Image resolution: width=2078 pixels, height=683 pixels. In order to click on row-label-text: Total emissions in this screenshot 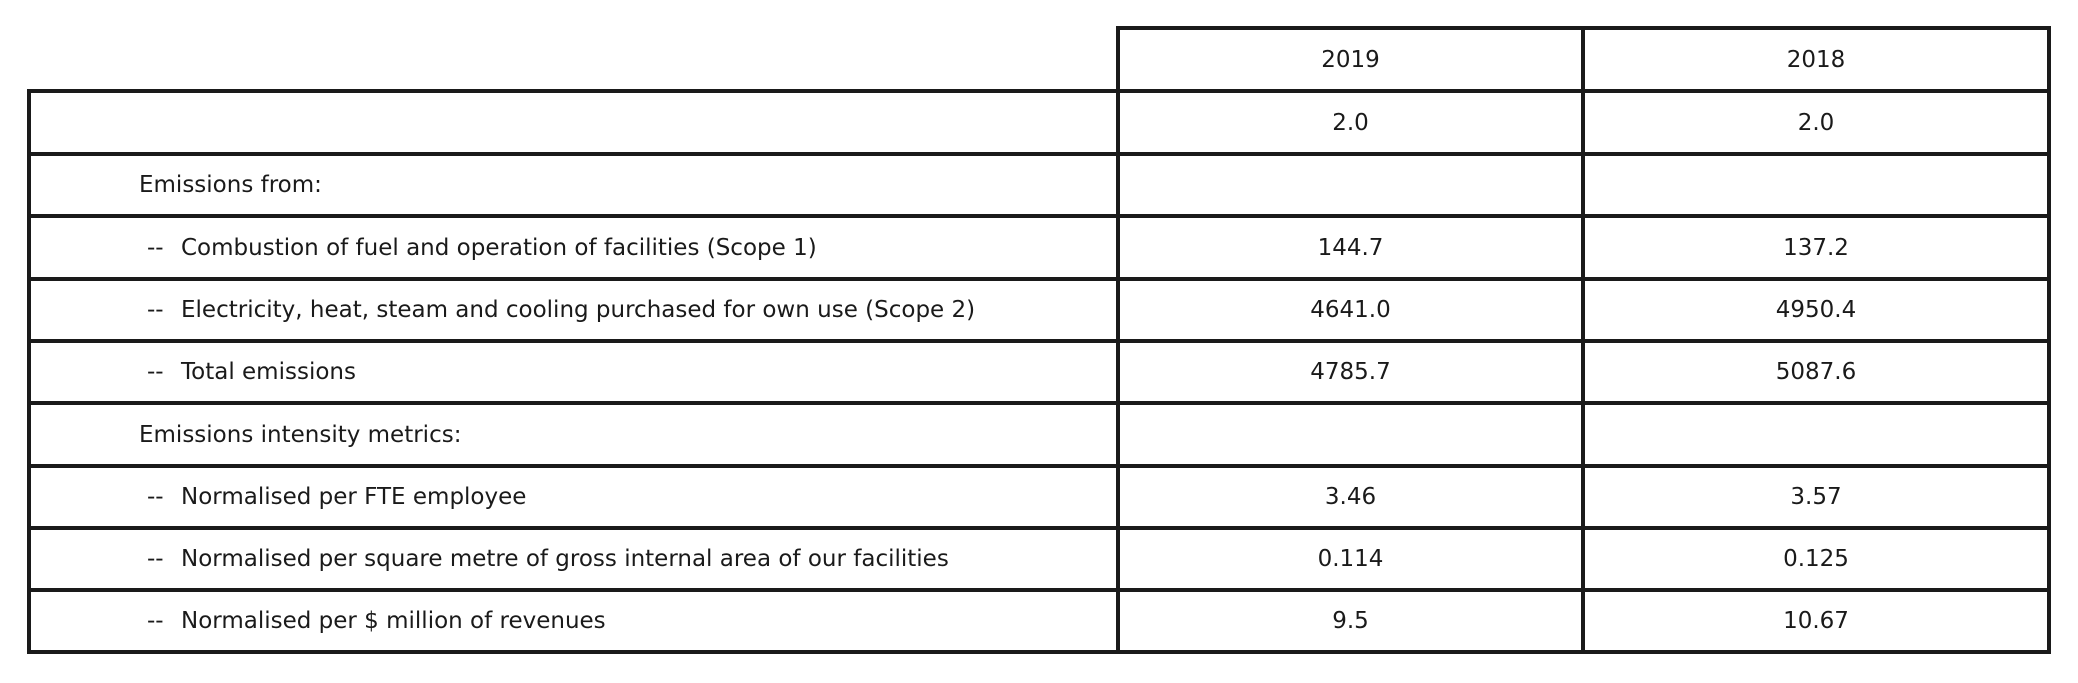, I will do `click(268, 372)`.